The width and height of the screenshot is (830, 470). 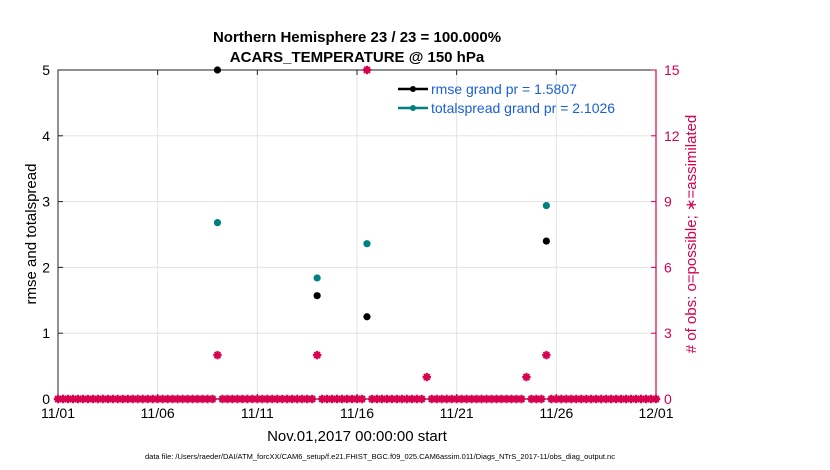 What do you see at coordinates (257, 413) in the screenshot?
I see `x-tick-label: 11/11` at bounding box center [257, 413].